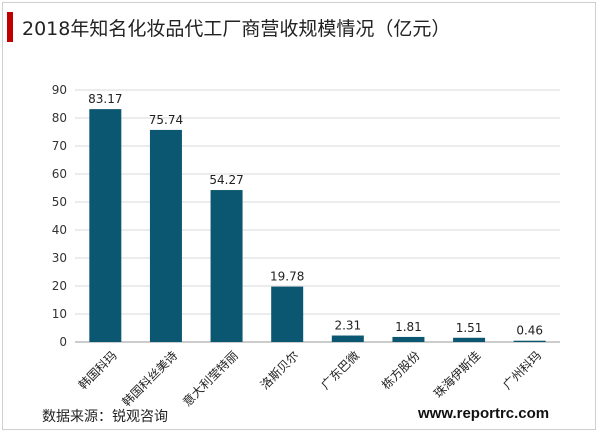 Image resolution: width=600 pixels, height=434 pixels. I want to click on x-tick-label: 意大利莹特丽, so click(210, 379).